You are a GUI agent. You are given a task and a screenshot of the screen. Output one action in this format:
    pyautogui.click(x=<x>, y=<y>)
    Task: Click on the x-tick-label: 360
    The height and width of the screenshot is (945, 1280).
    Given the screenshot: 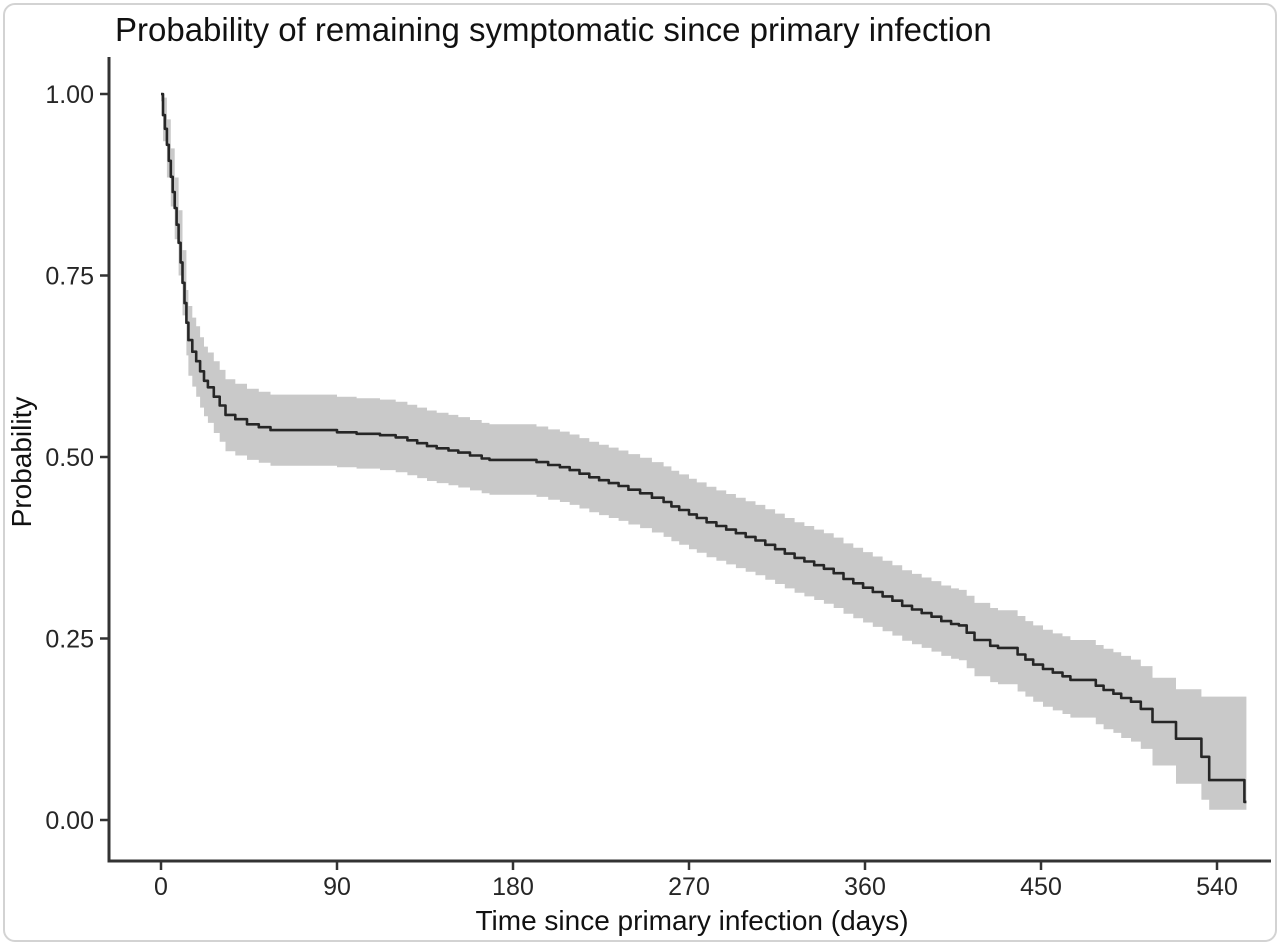 What is the action you would take?
    pyautogui.click(x=865, y=887)
    